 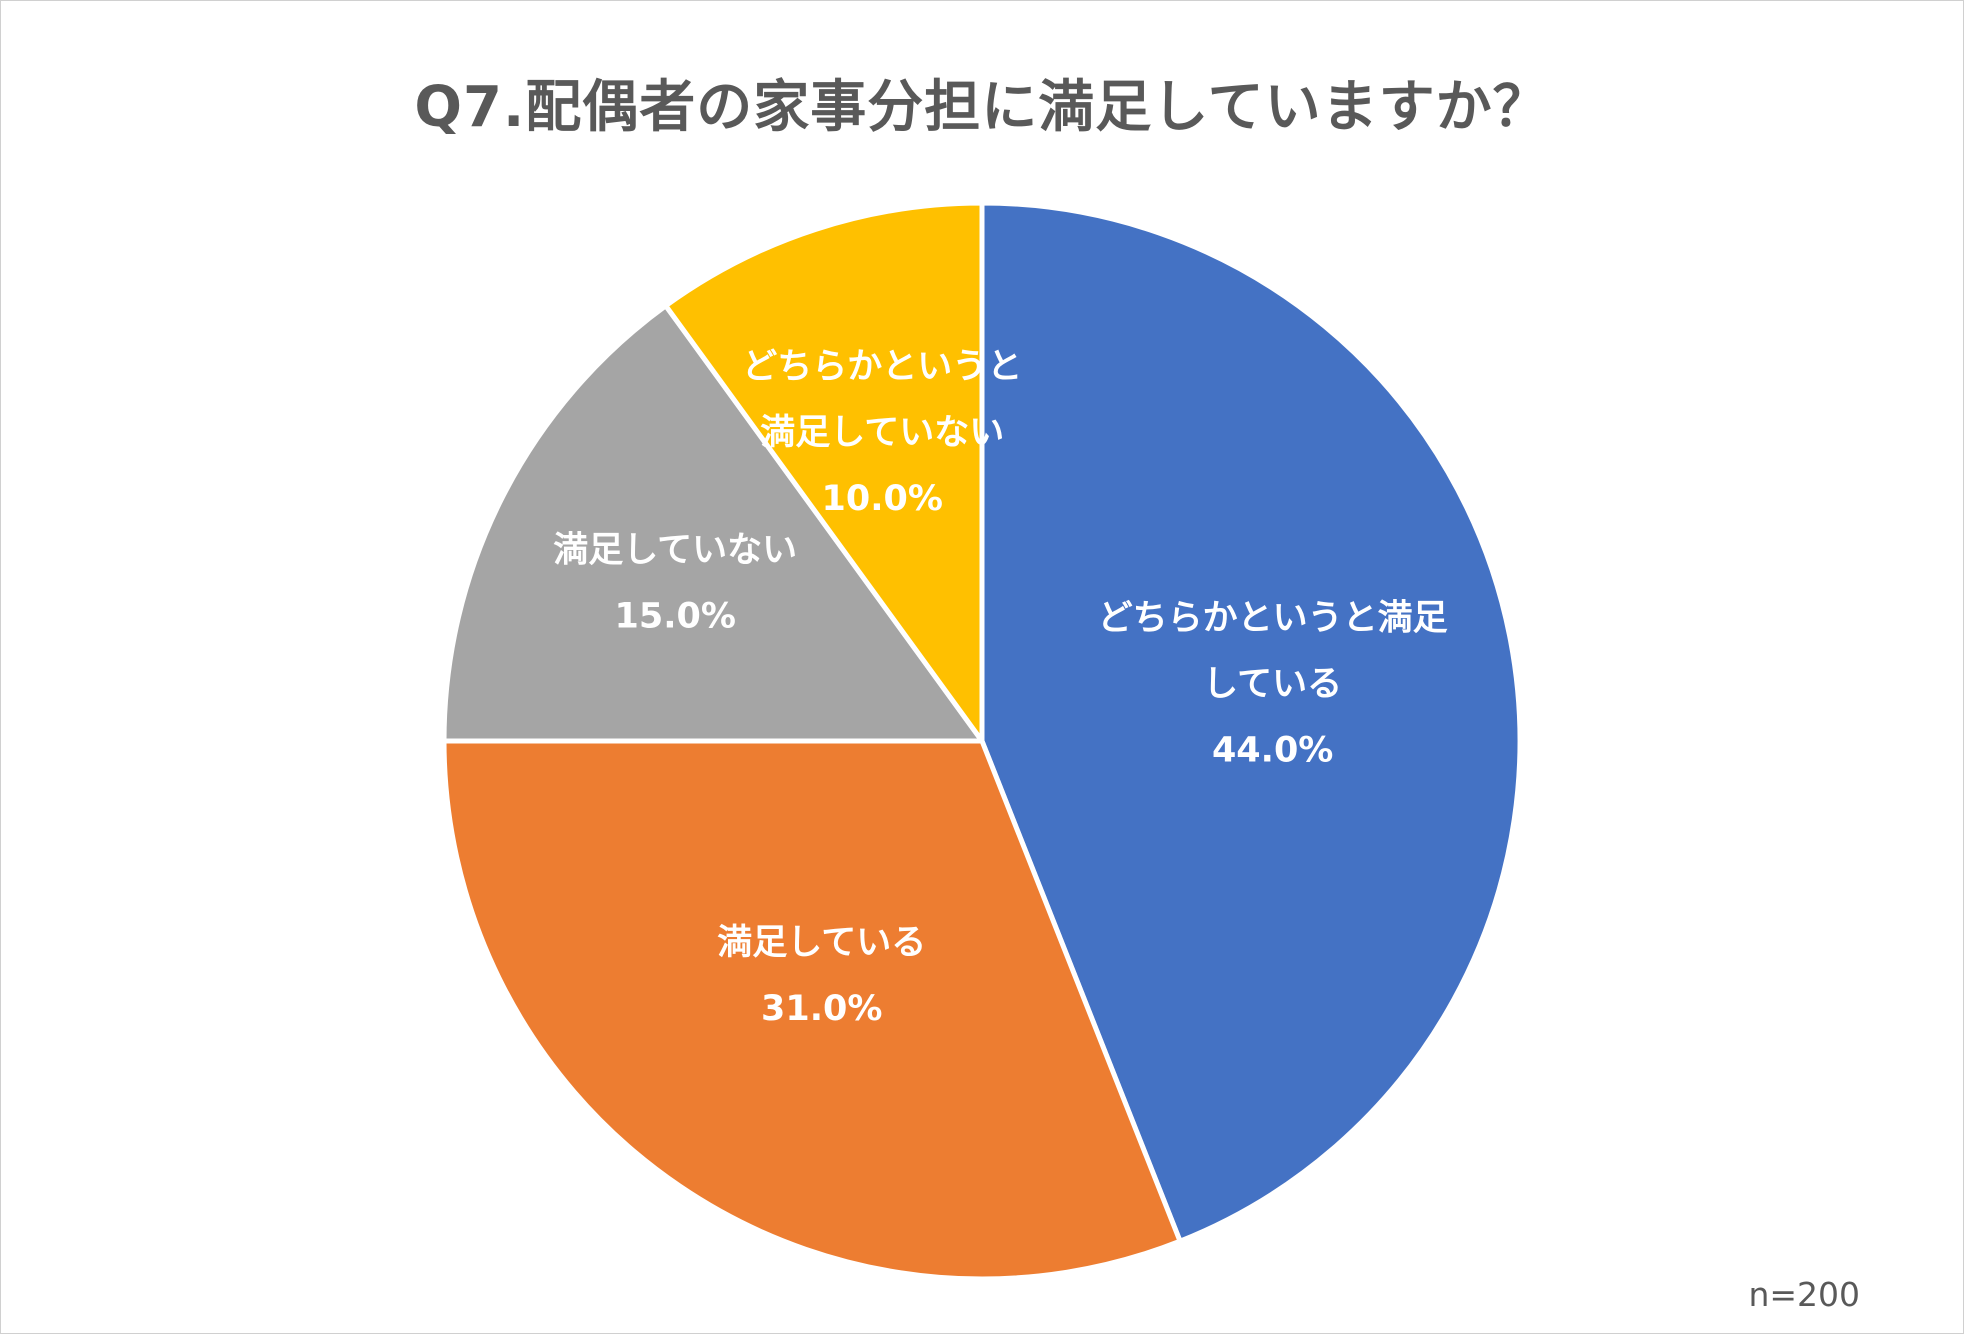 I want to click on chart-title: Q7.配偶者の家事分担に満足していますか？, so click(x=982, y=107).